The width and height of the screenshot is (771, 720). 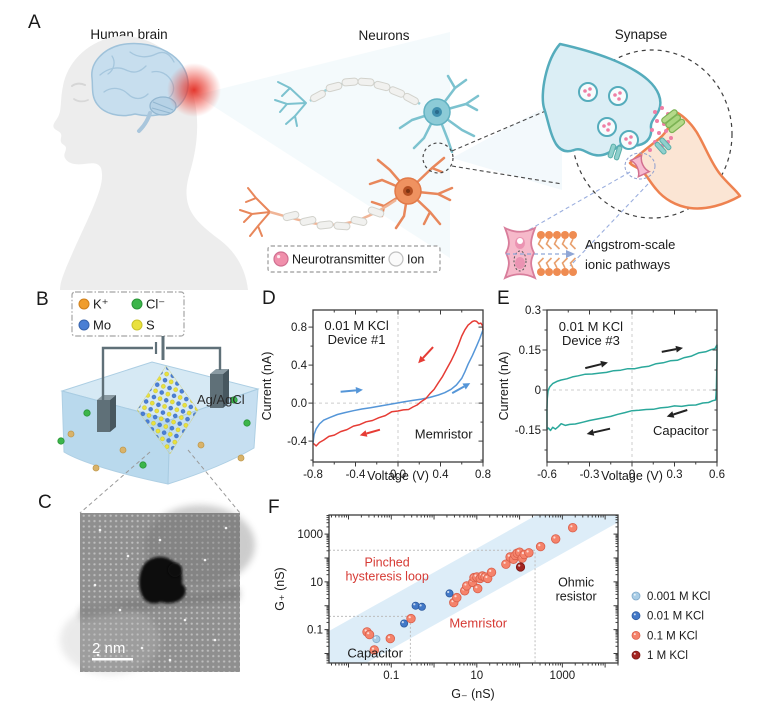 I want to click on panelA-legend: Neurotransmitter Ion, so click(x=354, y=259).